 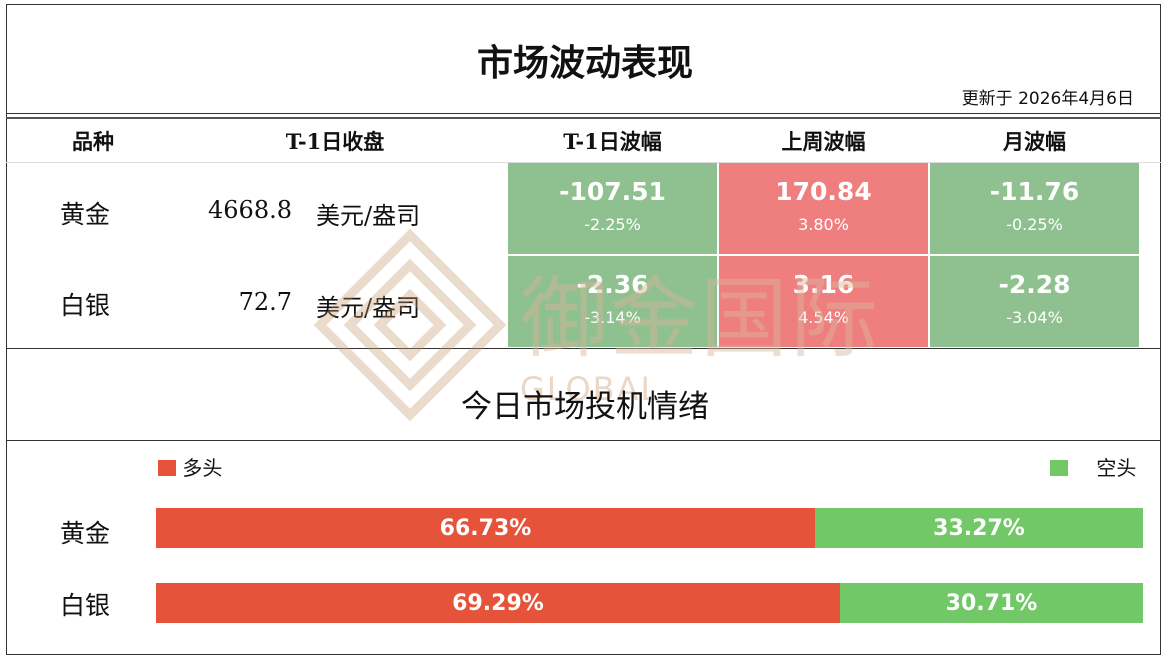 I want to click on sentiment-title: 今日市场投机情绪, so click(x=585, y=407).